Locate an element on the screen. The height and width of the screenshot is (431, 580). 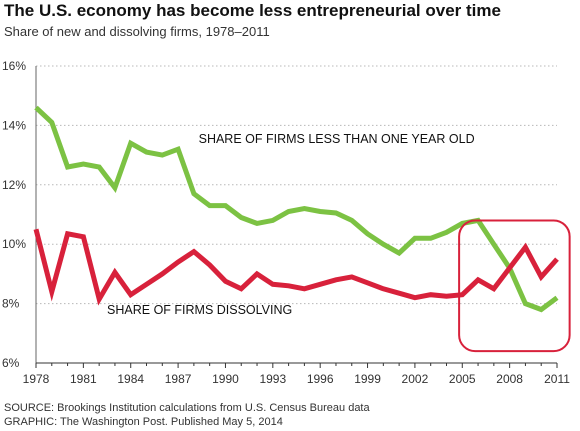
y-tick-label: 16% is located at coordinates (14, 66).